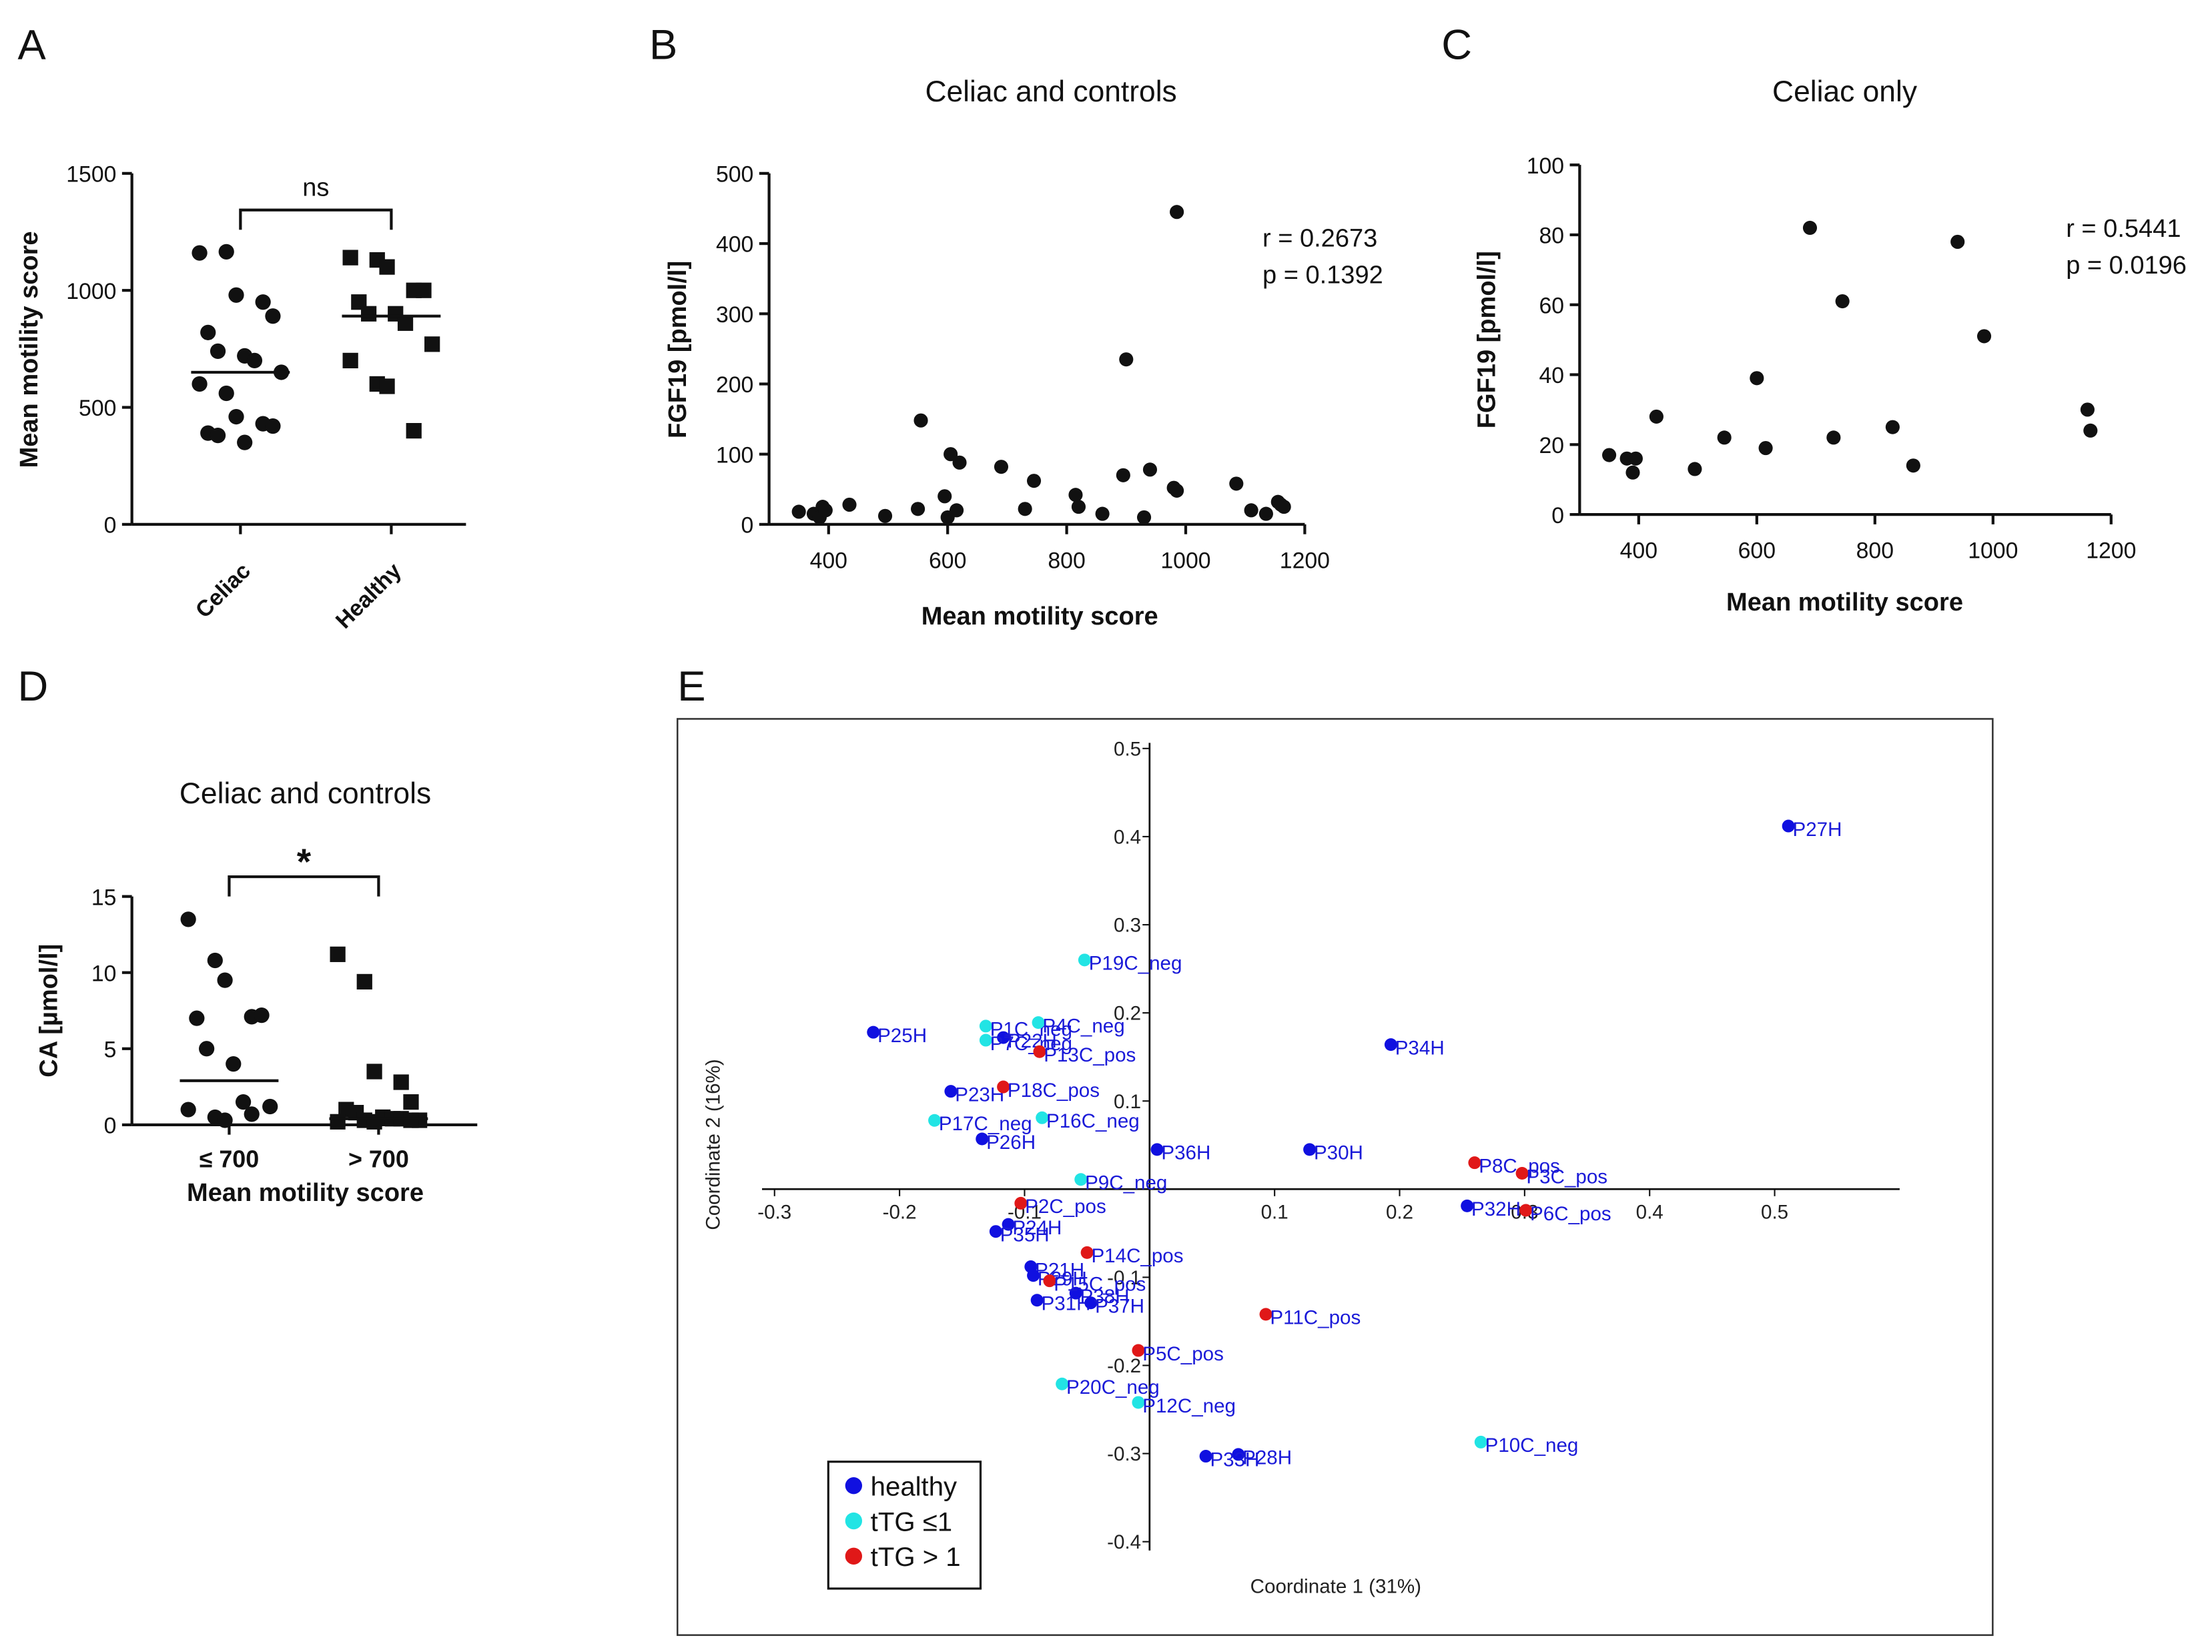  Describe the element at coordinates (32, 45) in the screenshot. I see `panel-letter: A` at that location.